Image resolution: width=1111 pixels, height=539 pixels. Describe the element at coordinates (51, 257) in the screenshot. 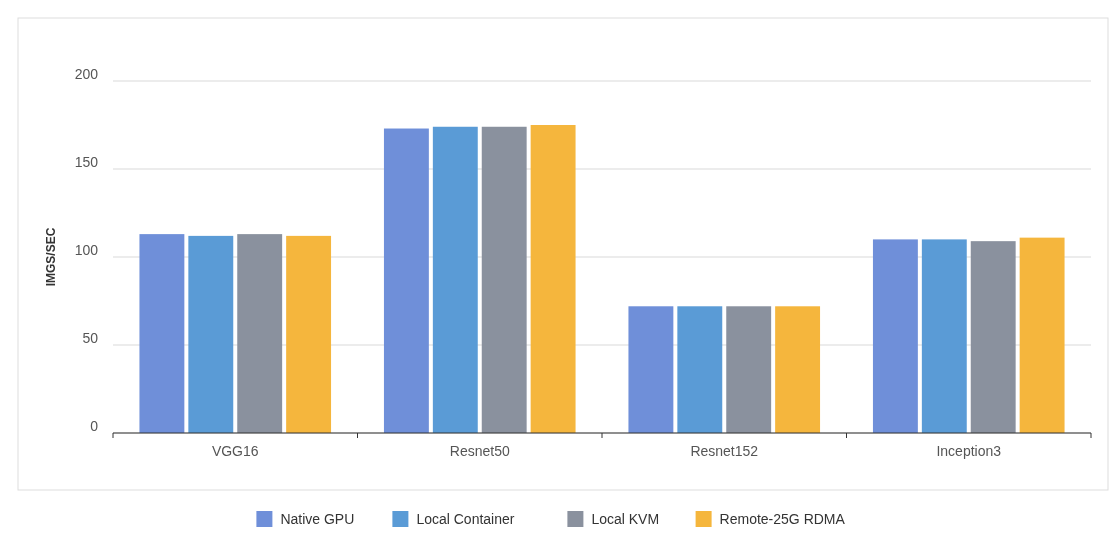

I see `y-axis-title: IMGS/SEC` at that location.